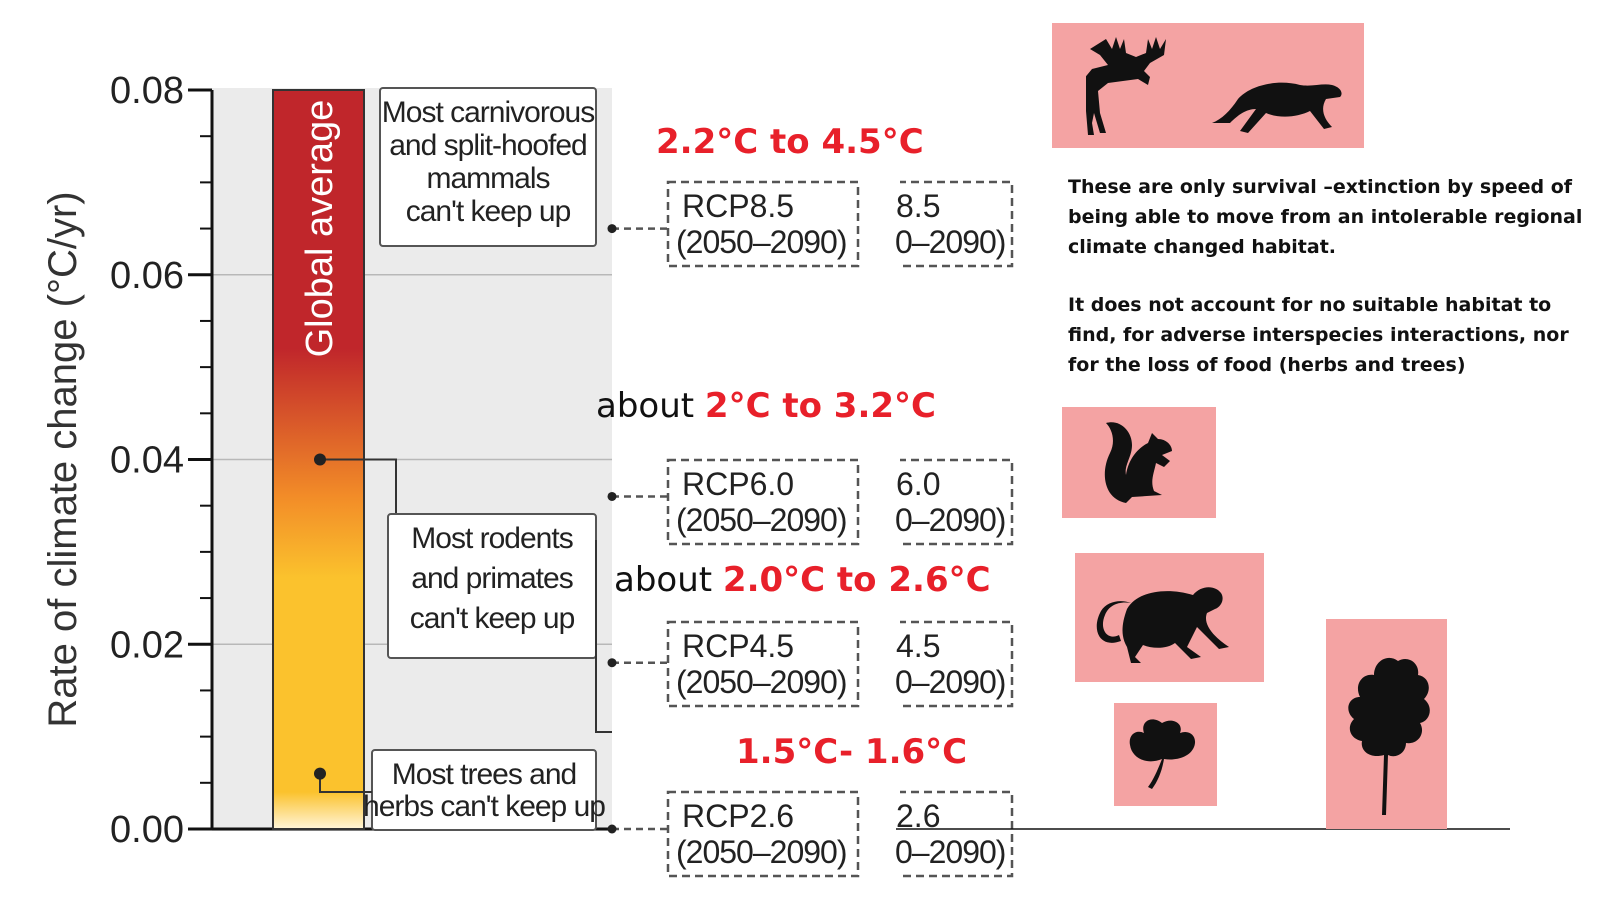  What do you see at coordinates (147, 645) in the screenshot?
I see `y-tick-label: 0.02` at bounding box center [147, 645].